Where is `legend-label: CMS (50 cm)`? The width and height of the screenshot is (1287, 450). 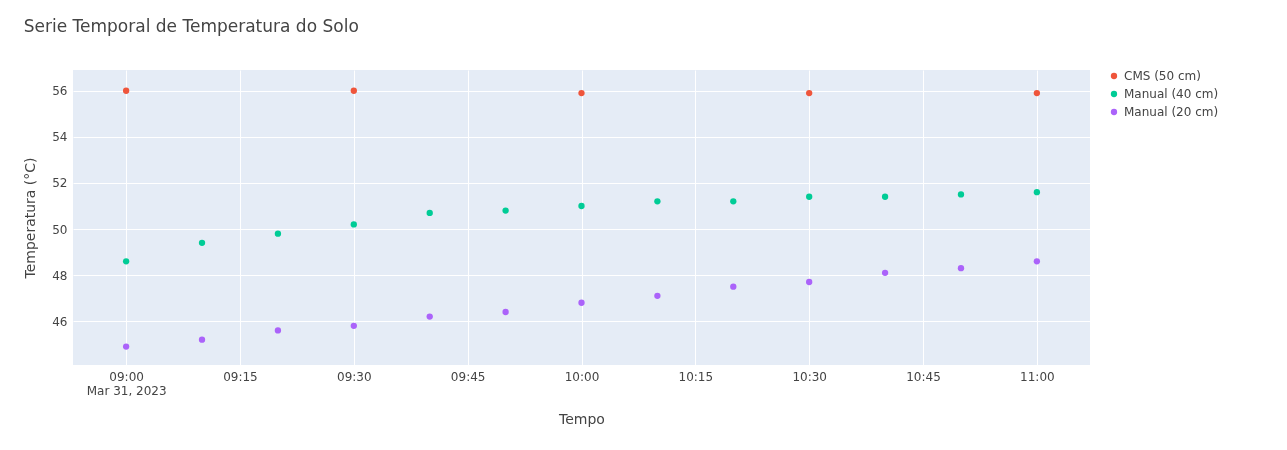 legend-label: CMS (50 cm) is located at coordinates (1162, 76).